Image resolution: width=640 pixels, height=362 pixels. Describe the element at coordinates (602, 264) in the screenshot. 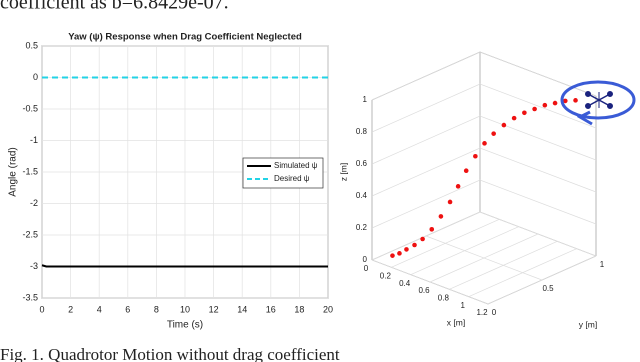

I see `y-tick-label: 1` at that location.